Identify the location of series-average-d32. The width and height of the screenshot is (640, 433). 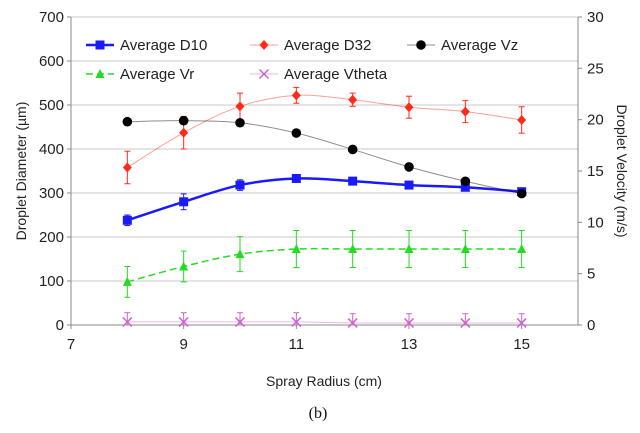
(324, 135).